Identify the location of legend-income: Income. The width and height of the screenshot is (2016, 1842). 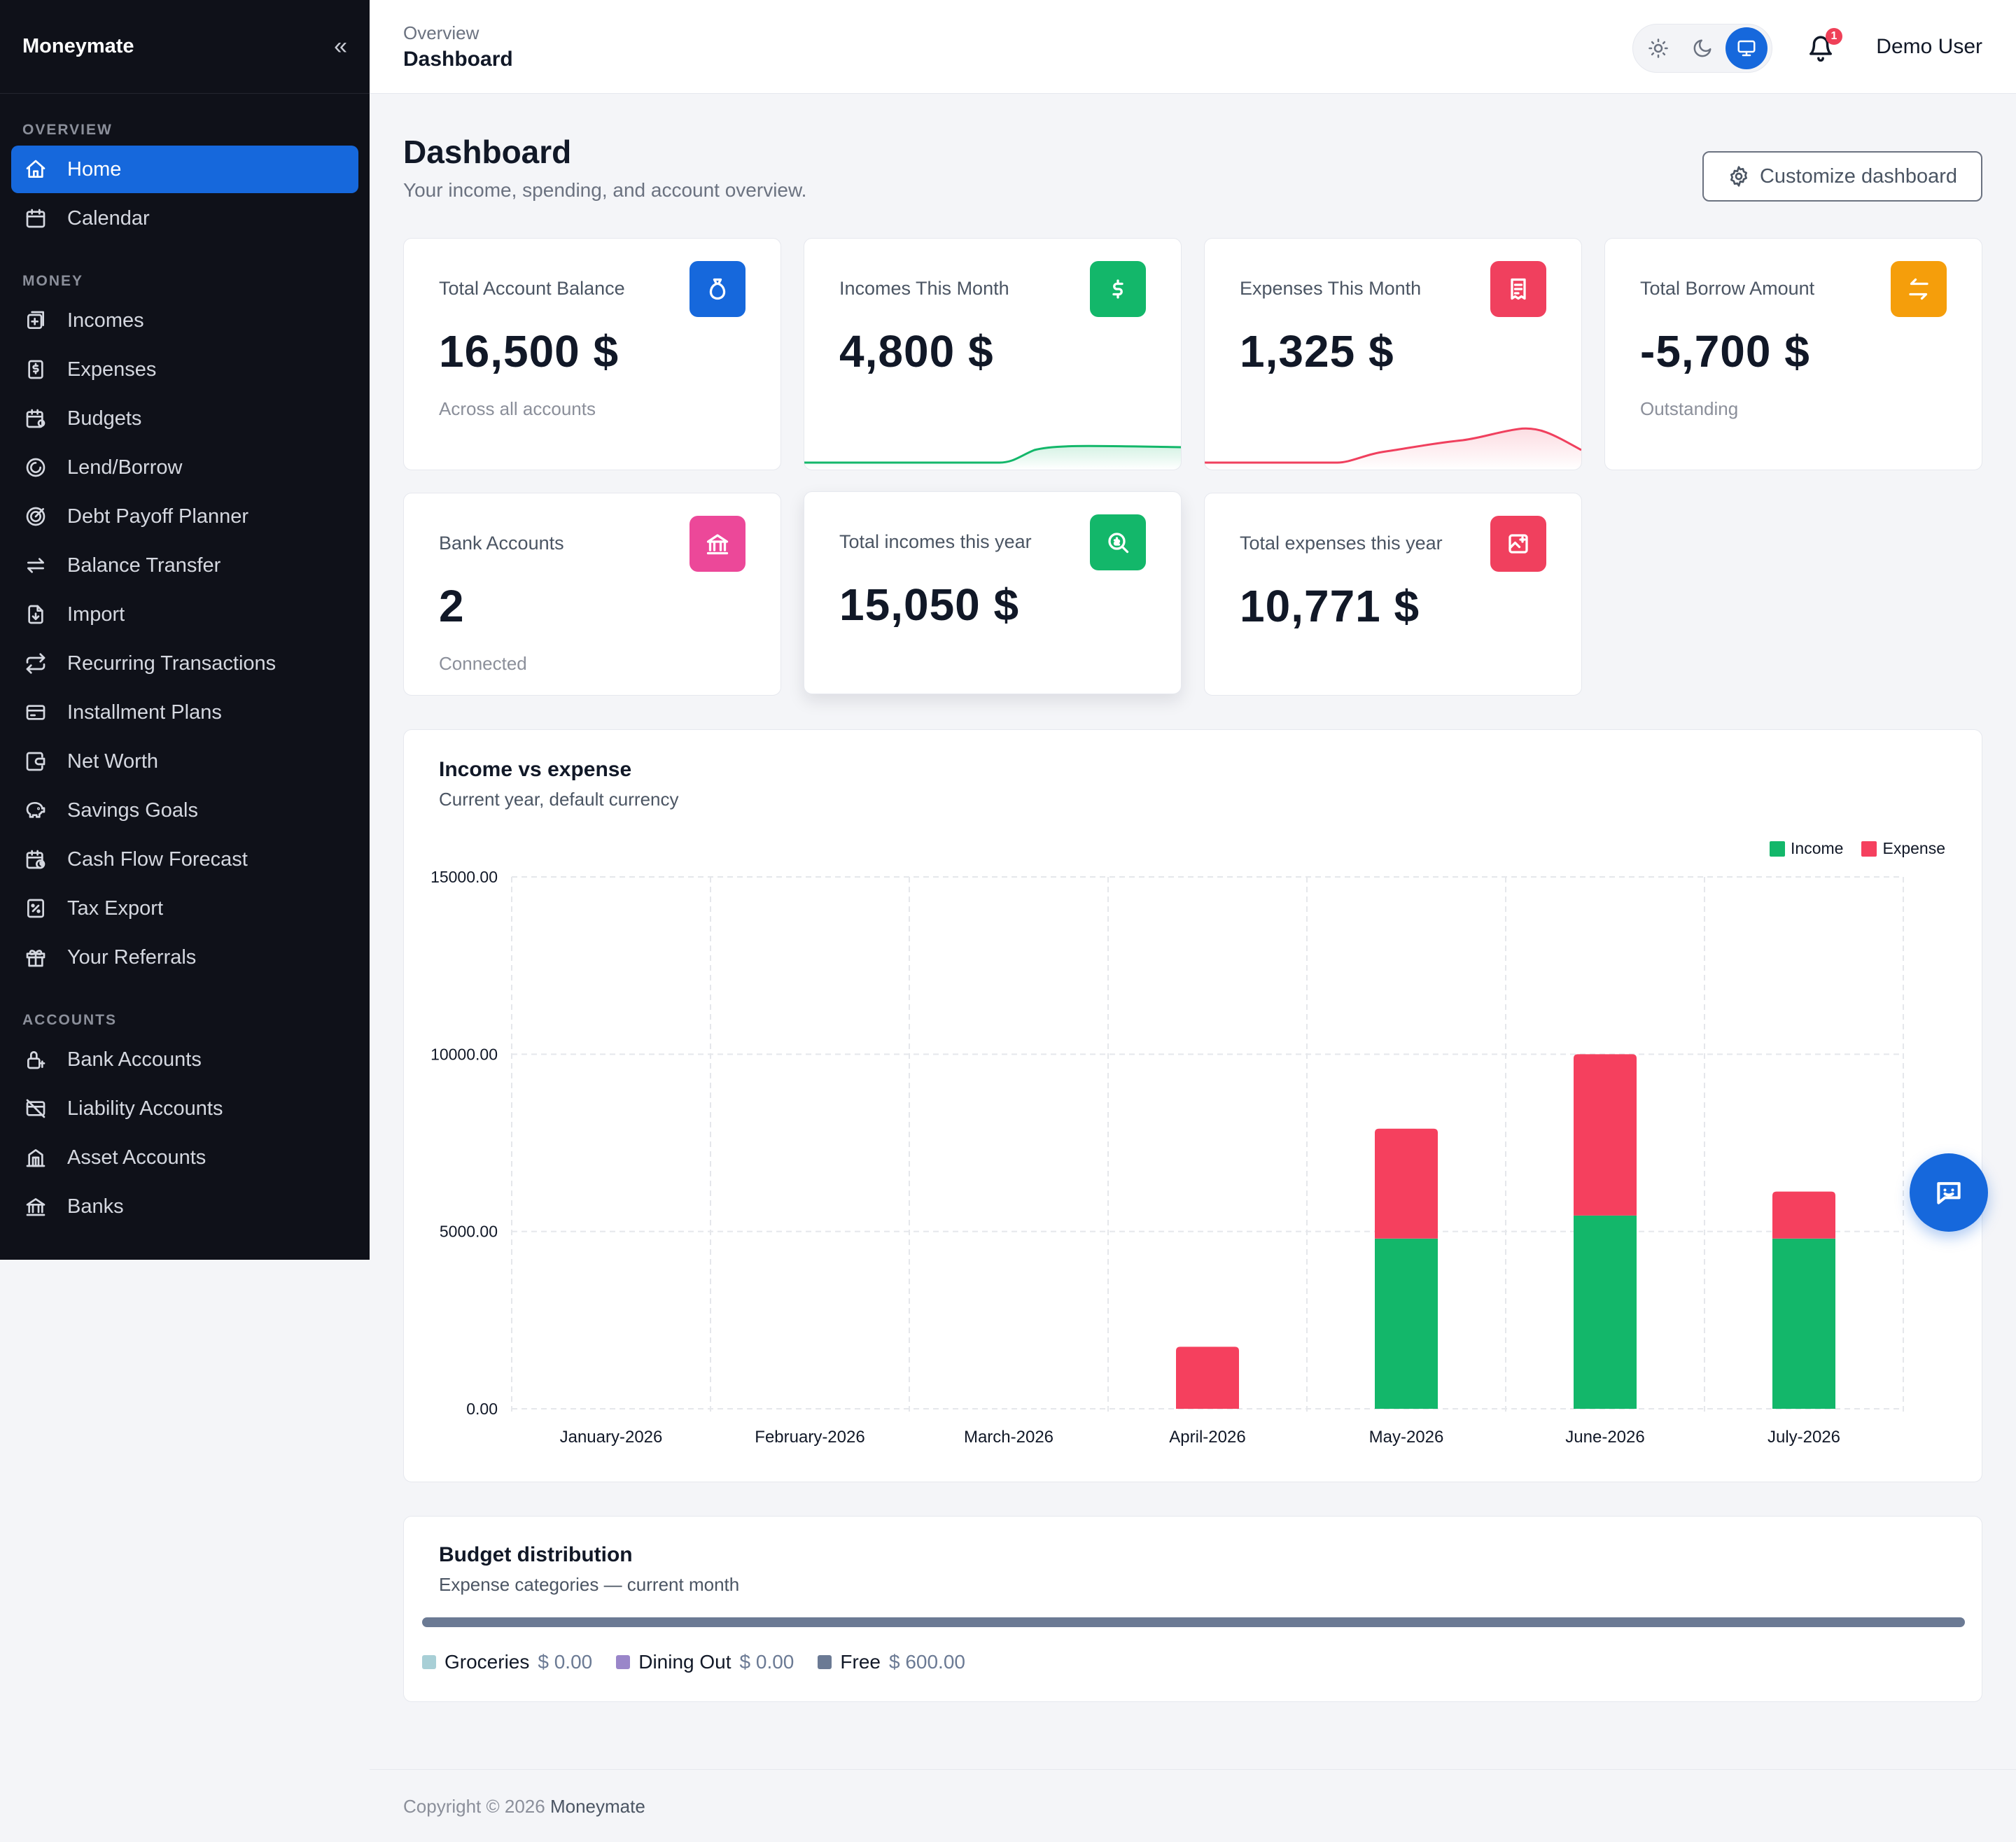
(1806, 848).